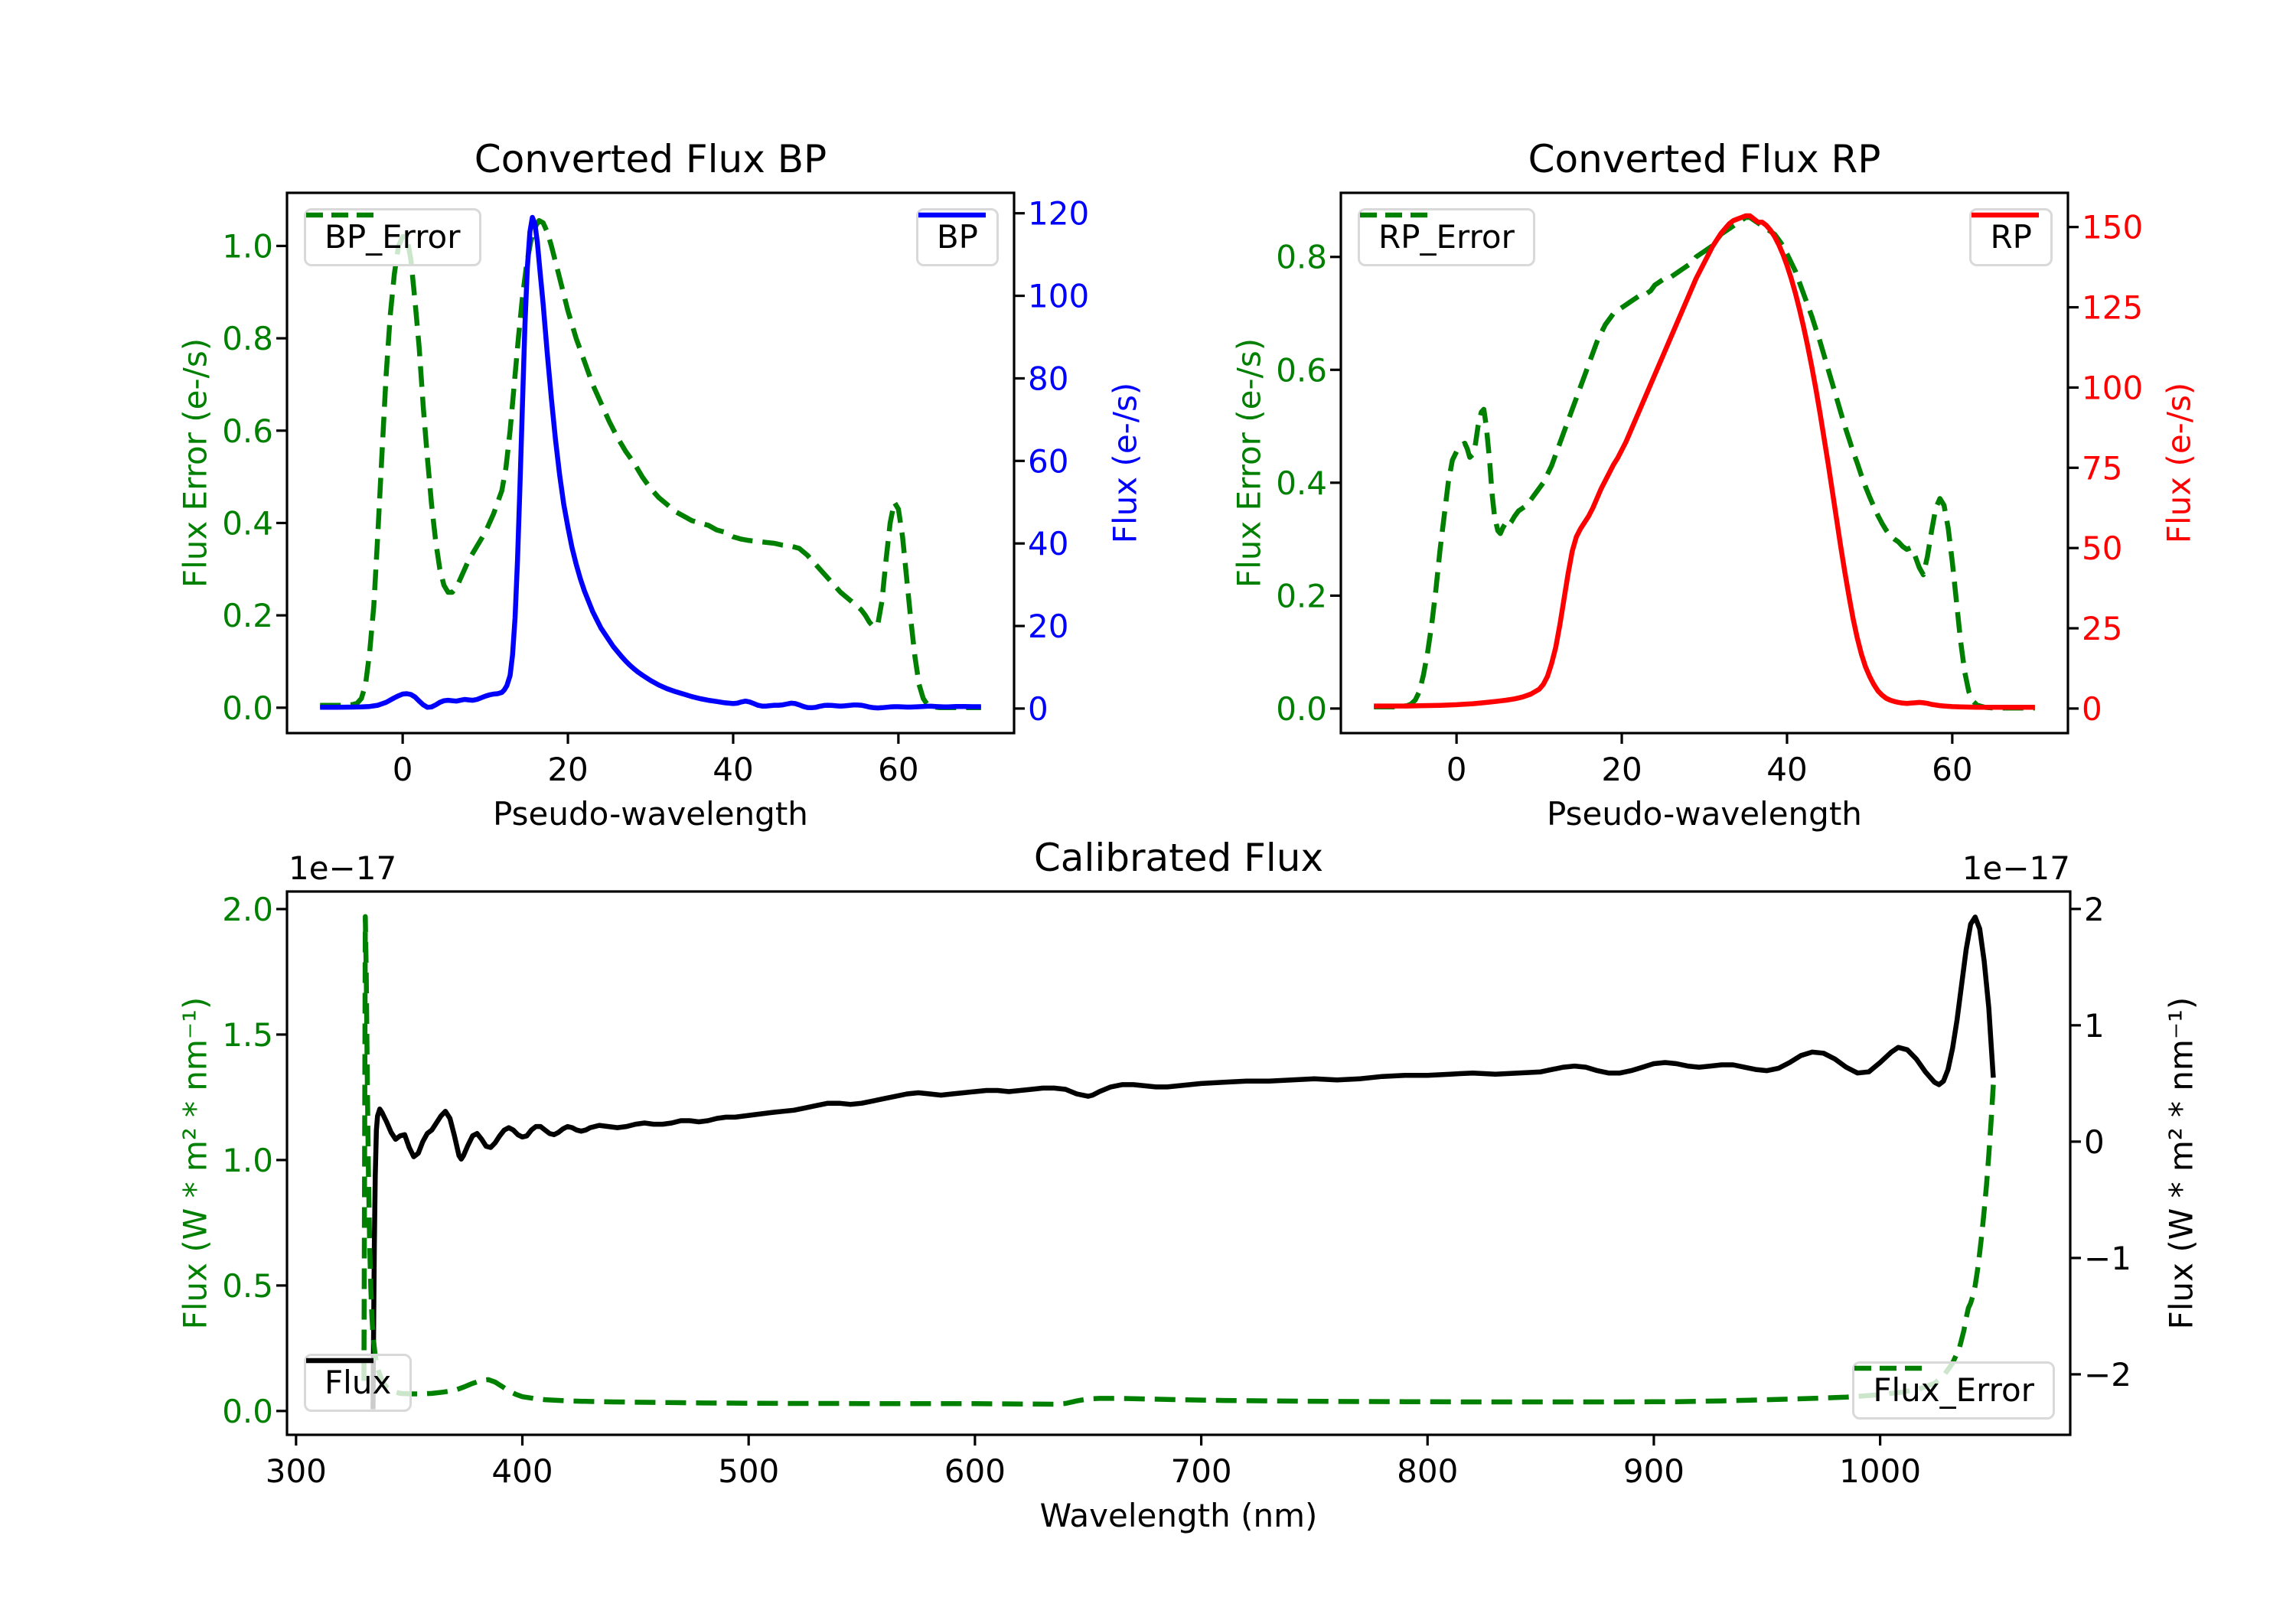  Describe the element at coordinates (1178, 858) in the screenshot. I see `chart-title-cal: Calibrated Flux` at that location.